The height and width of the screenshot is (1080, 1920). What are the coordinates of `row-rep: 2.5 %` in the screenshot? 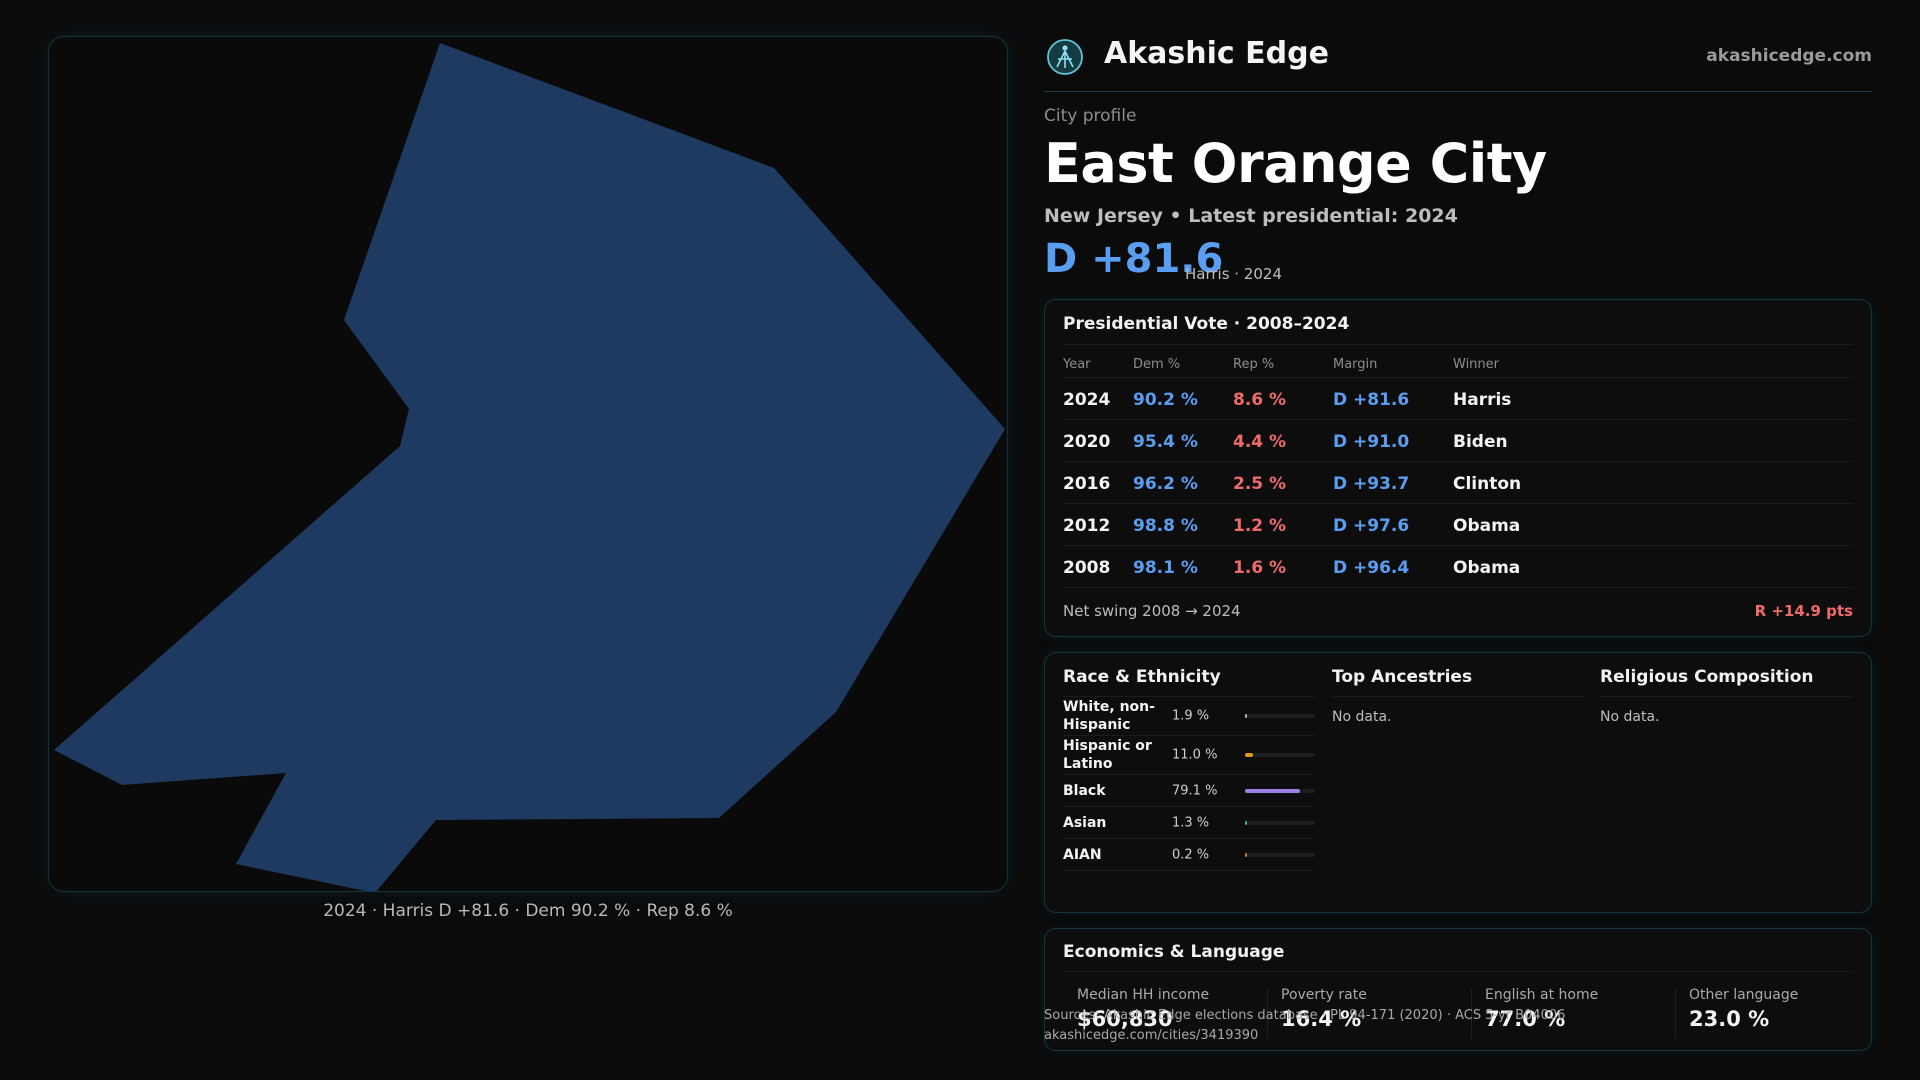 It's located at (1260, 484).